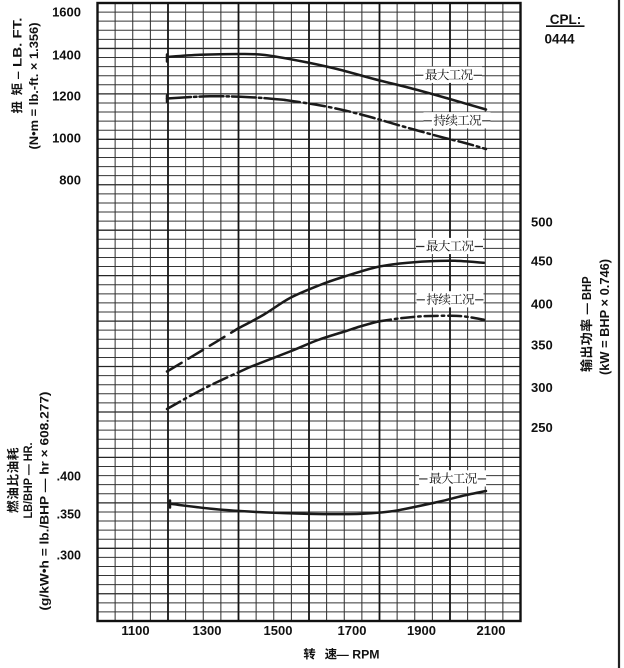 The image size is (624, 668). I want to click on svg-text: 1300, so click(207, 630).